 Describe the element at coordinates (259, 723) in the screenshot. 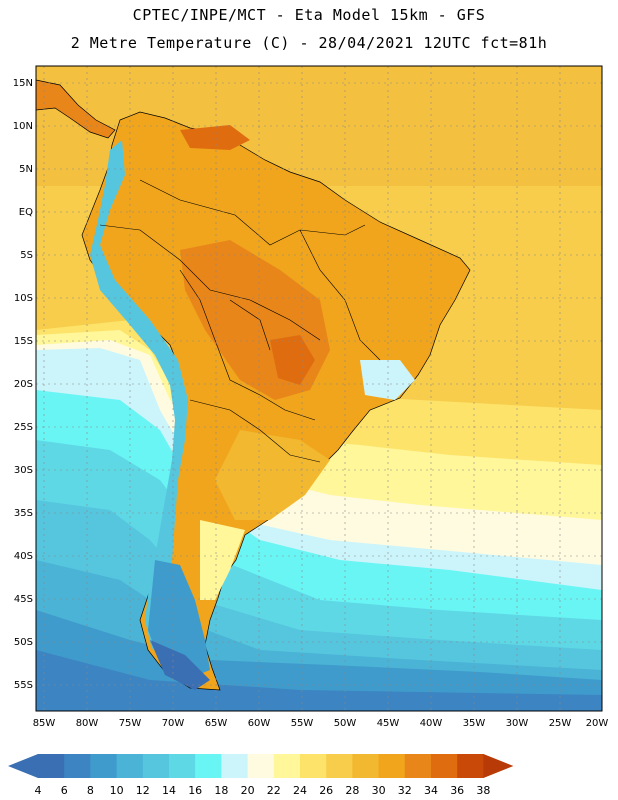

I see `lon-label: 60W` at that location.